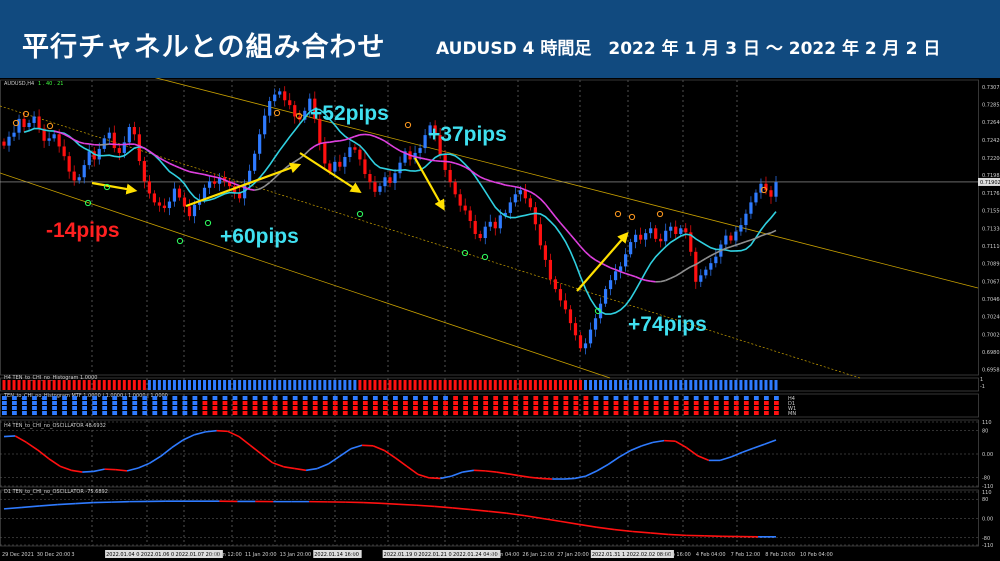  I want to click on sell-signal-marker, so click(408, 125).